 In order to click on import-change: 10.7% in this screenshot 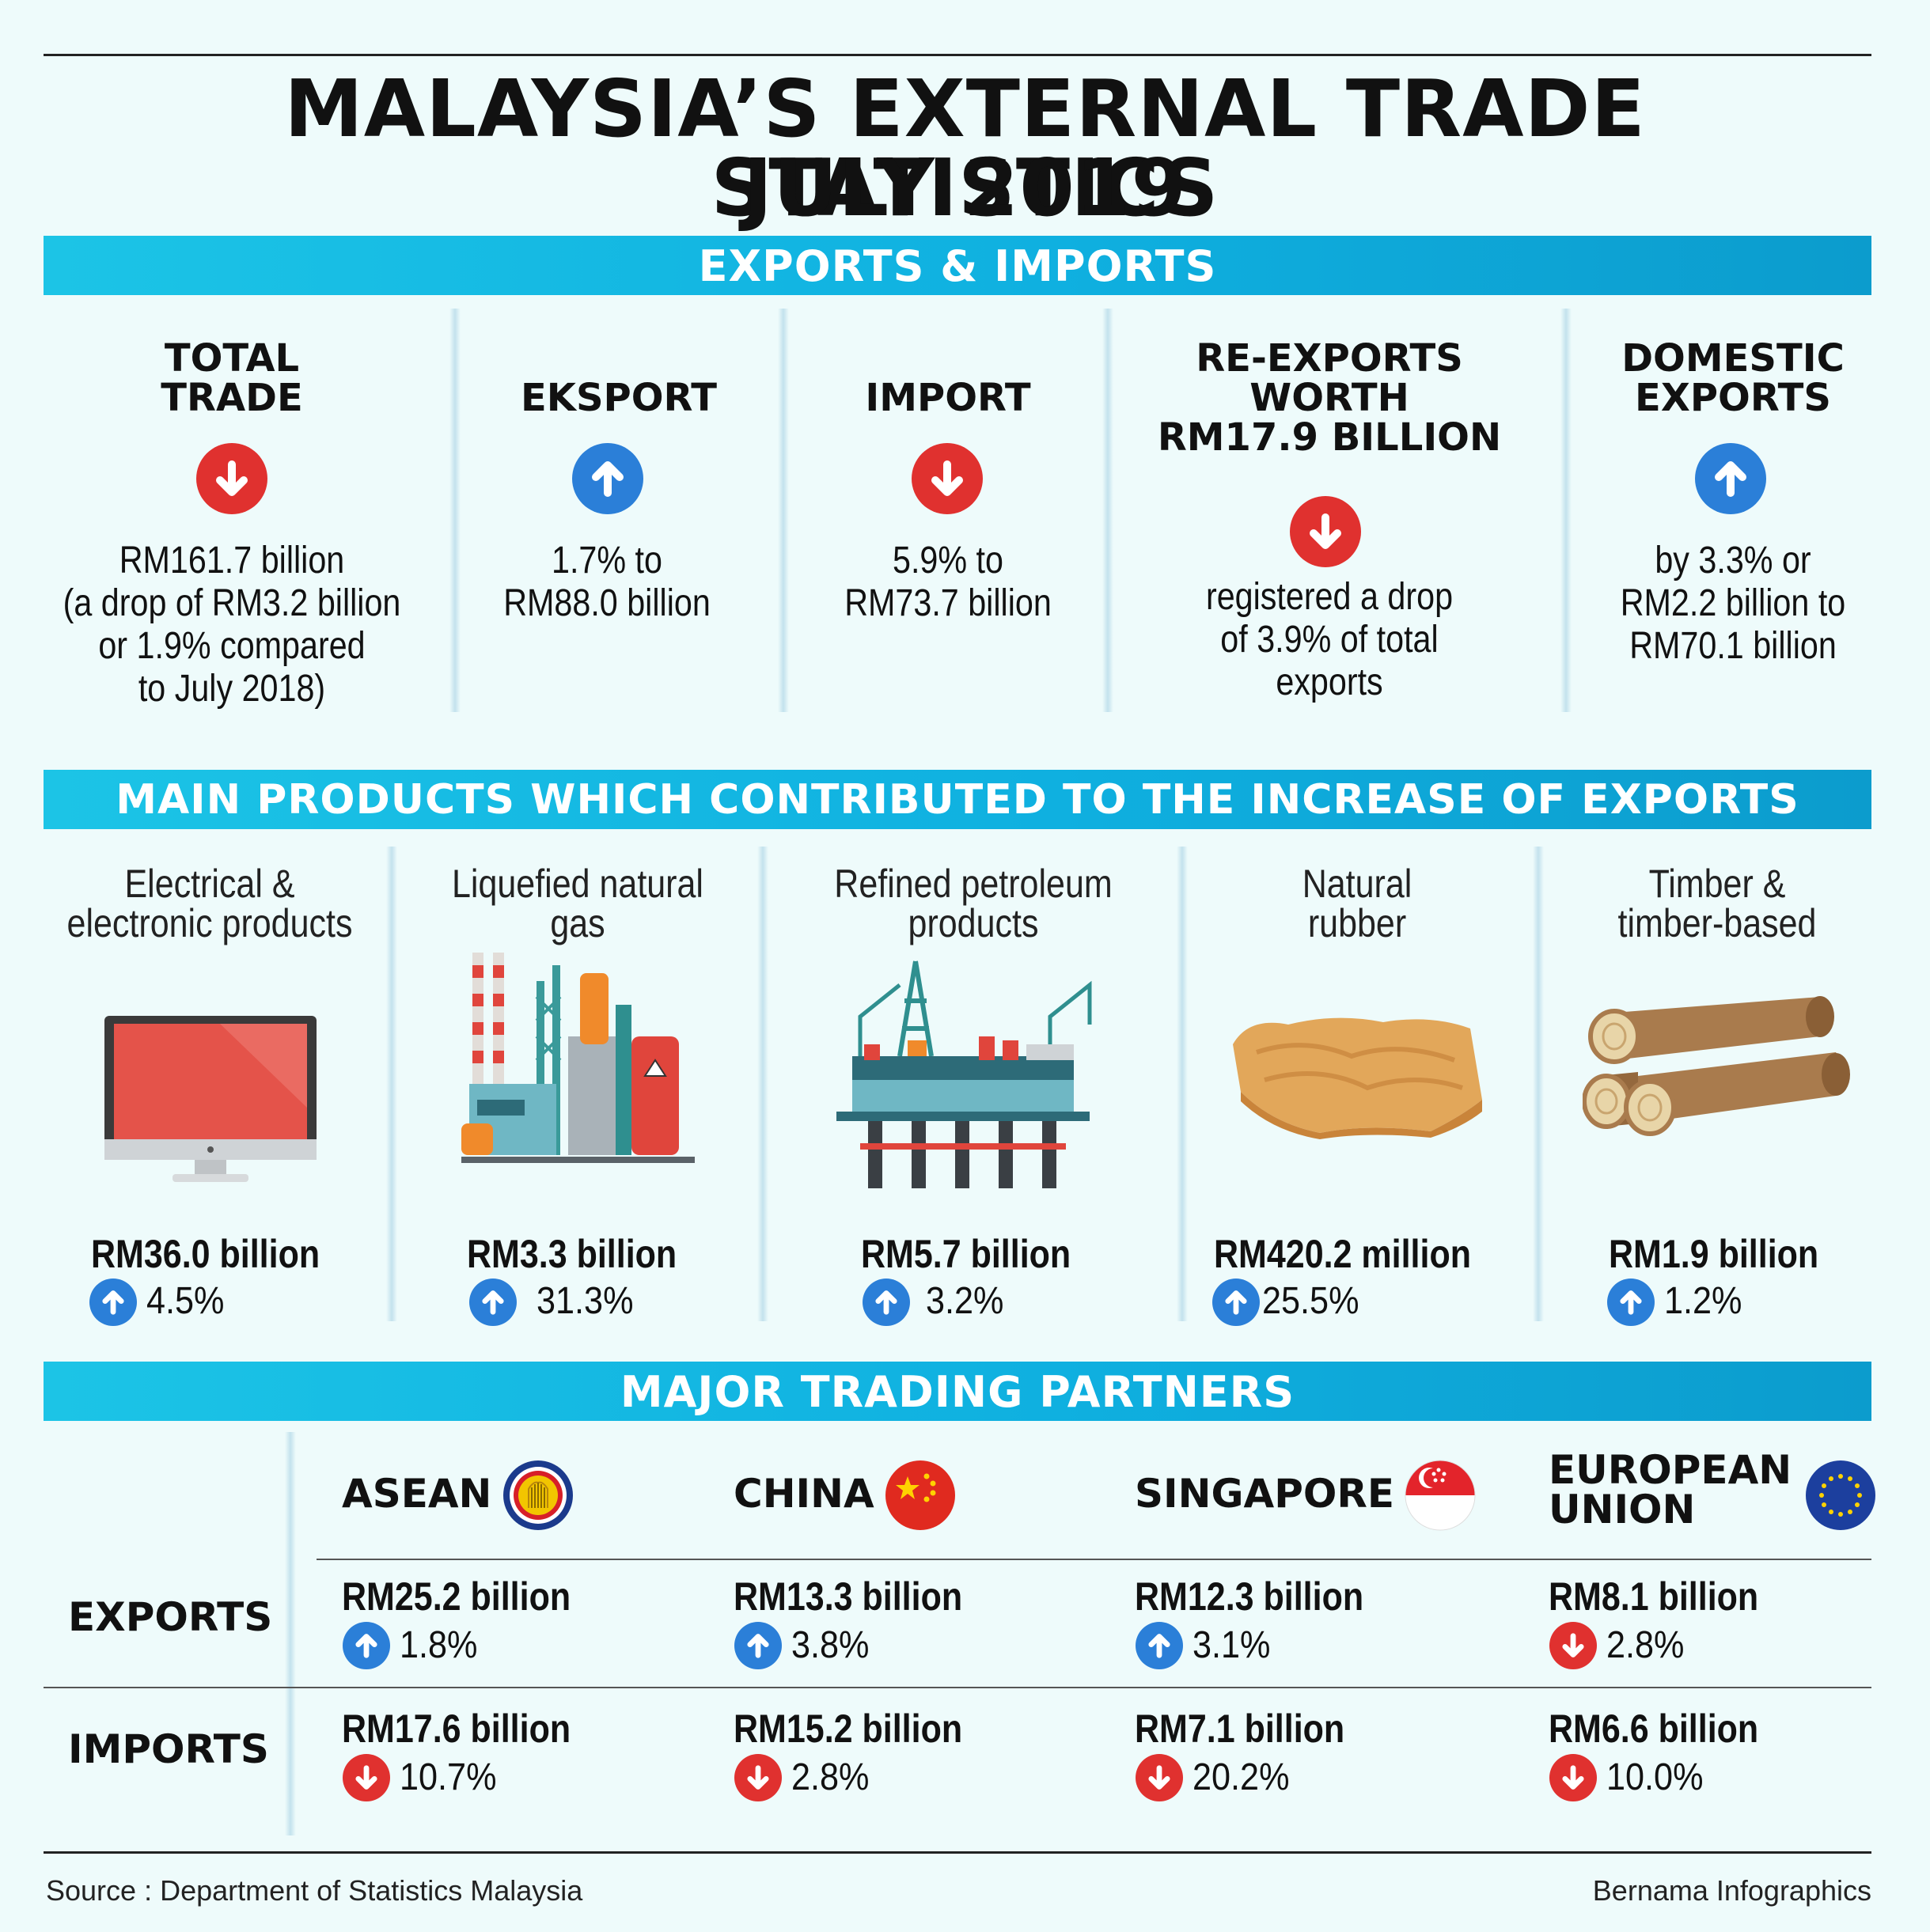, I will do `click(448, 1777)`.